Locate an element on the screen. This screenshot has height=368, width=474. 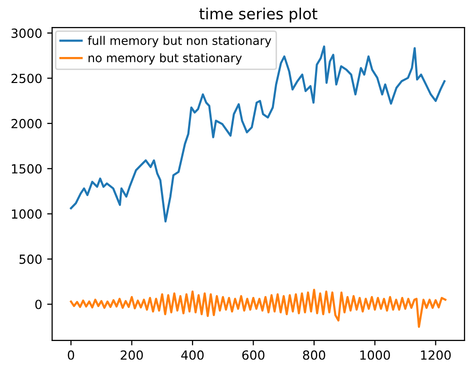
chart-title: time series plot is located at coordinates (258, 15).